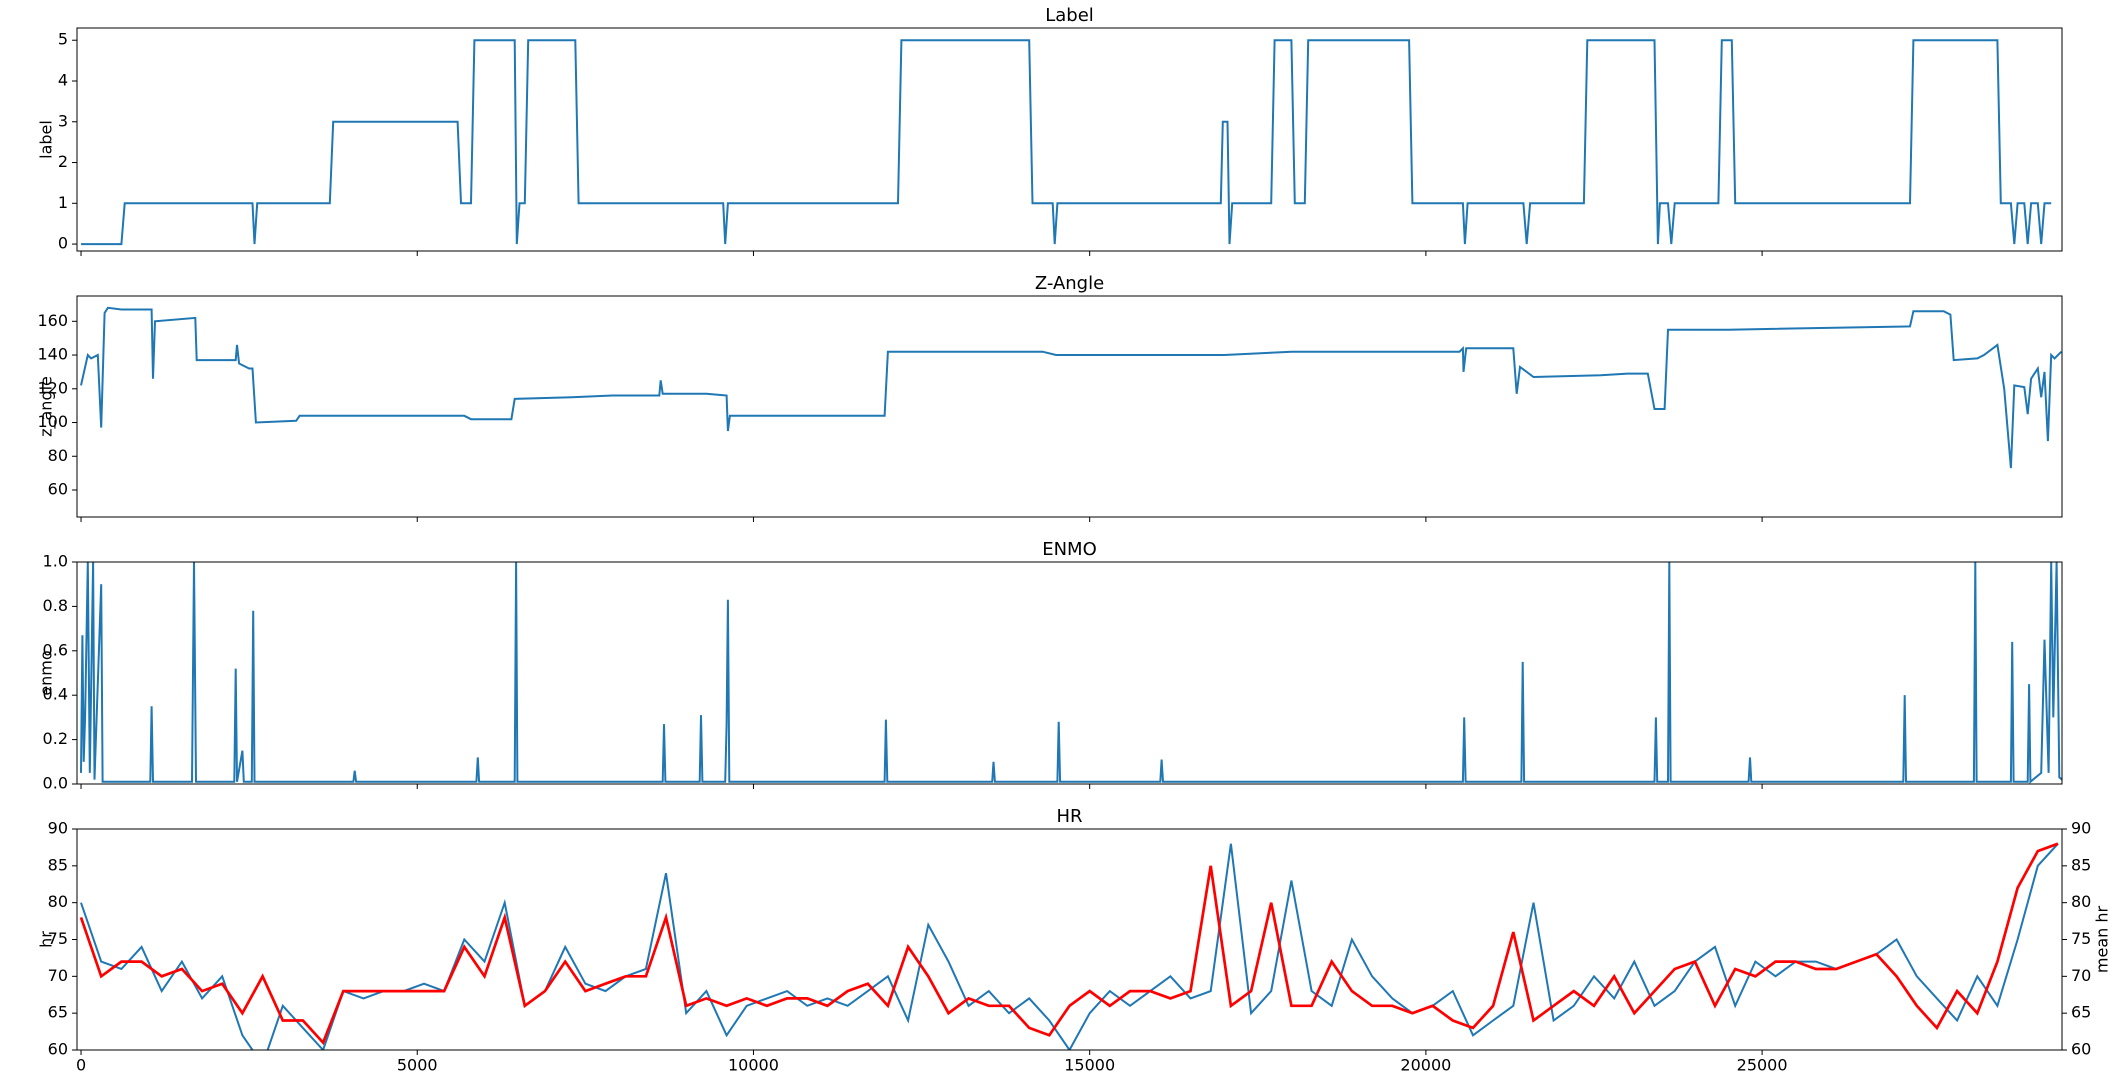 This screenshot has height=1088, width=2117. What do you see at coordinates (63, 243) in the screenshot?
I see `y-tick-label: 0` at bounding box center [63, 243].